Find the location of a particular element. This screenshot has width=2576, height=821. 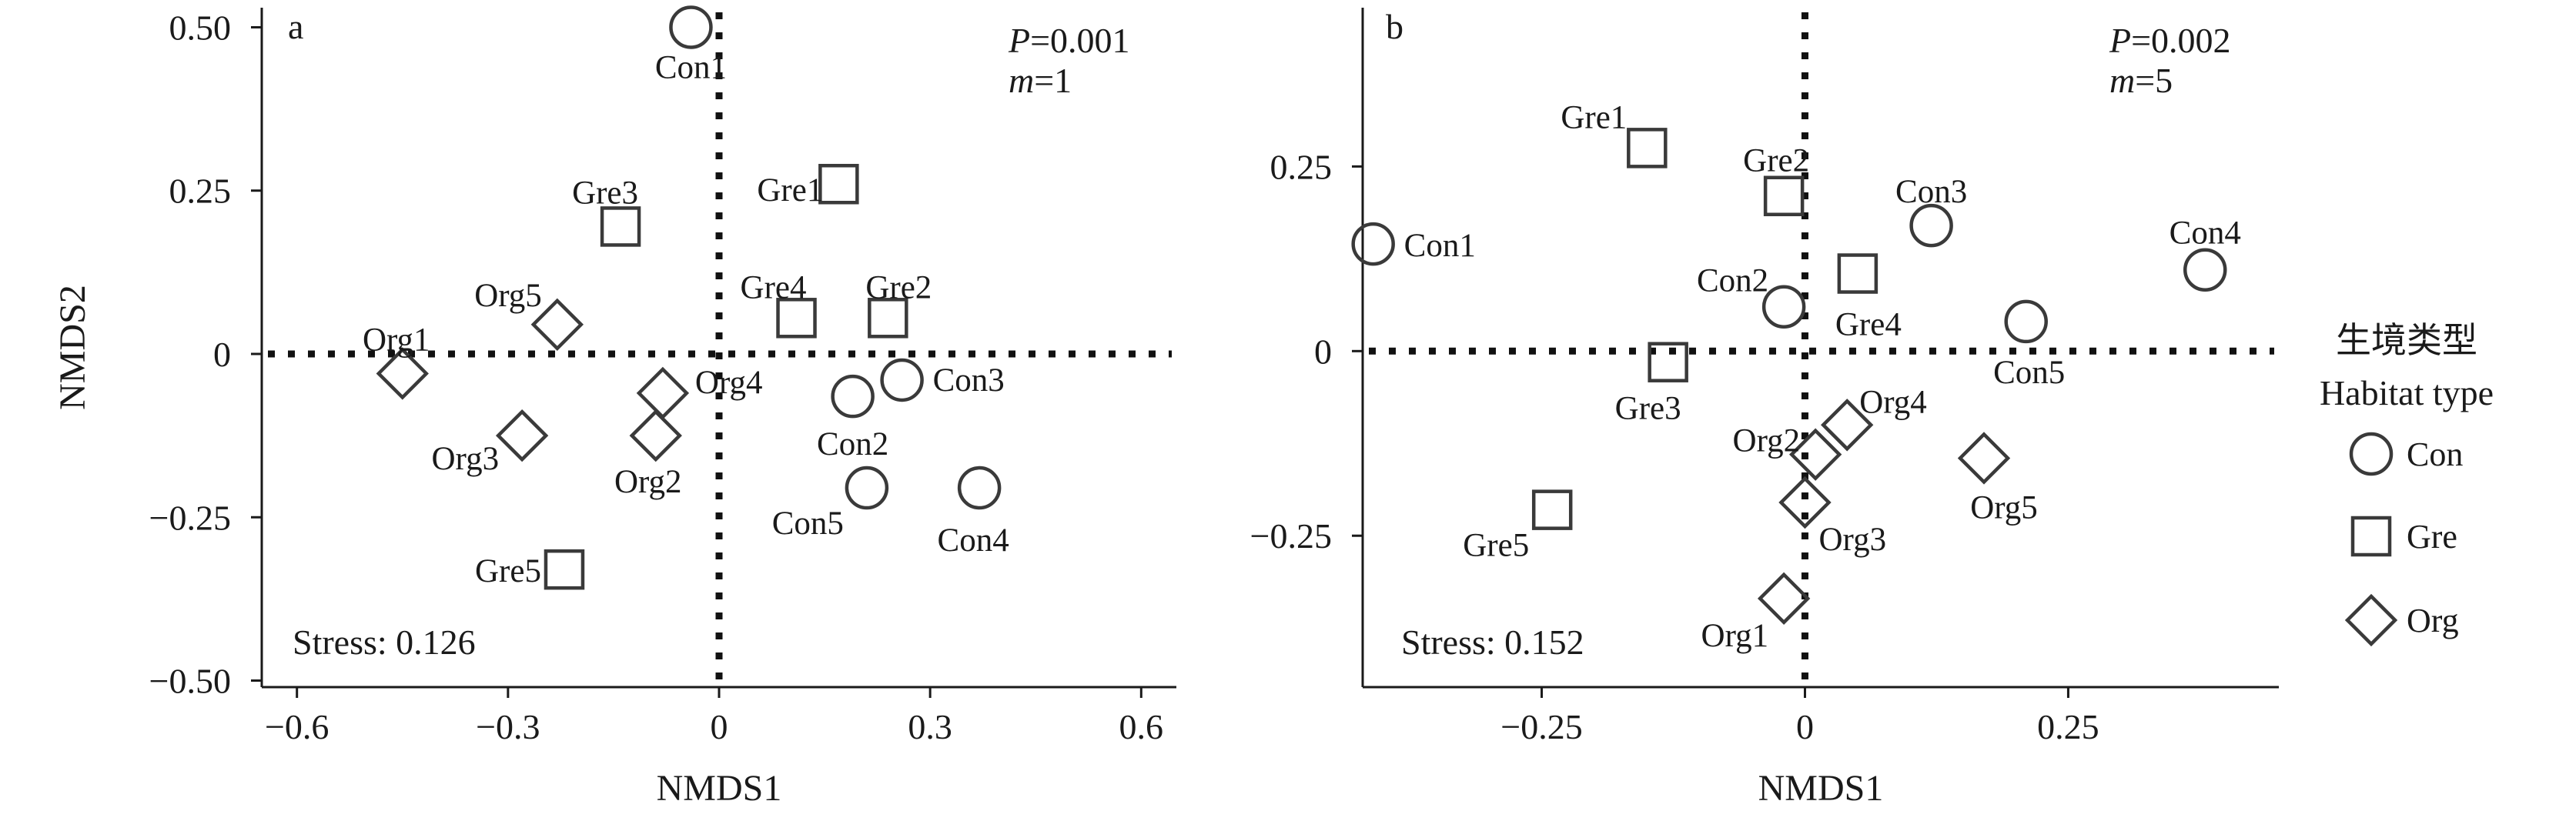

p-value-text: P=0.001 is located at coordinates (1069, 40).